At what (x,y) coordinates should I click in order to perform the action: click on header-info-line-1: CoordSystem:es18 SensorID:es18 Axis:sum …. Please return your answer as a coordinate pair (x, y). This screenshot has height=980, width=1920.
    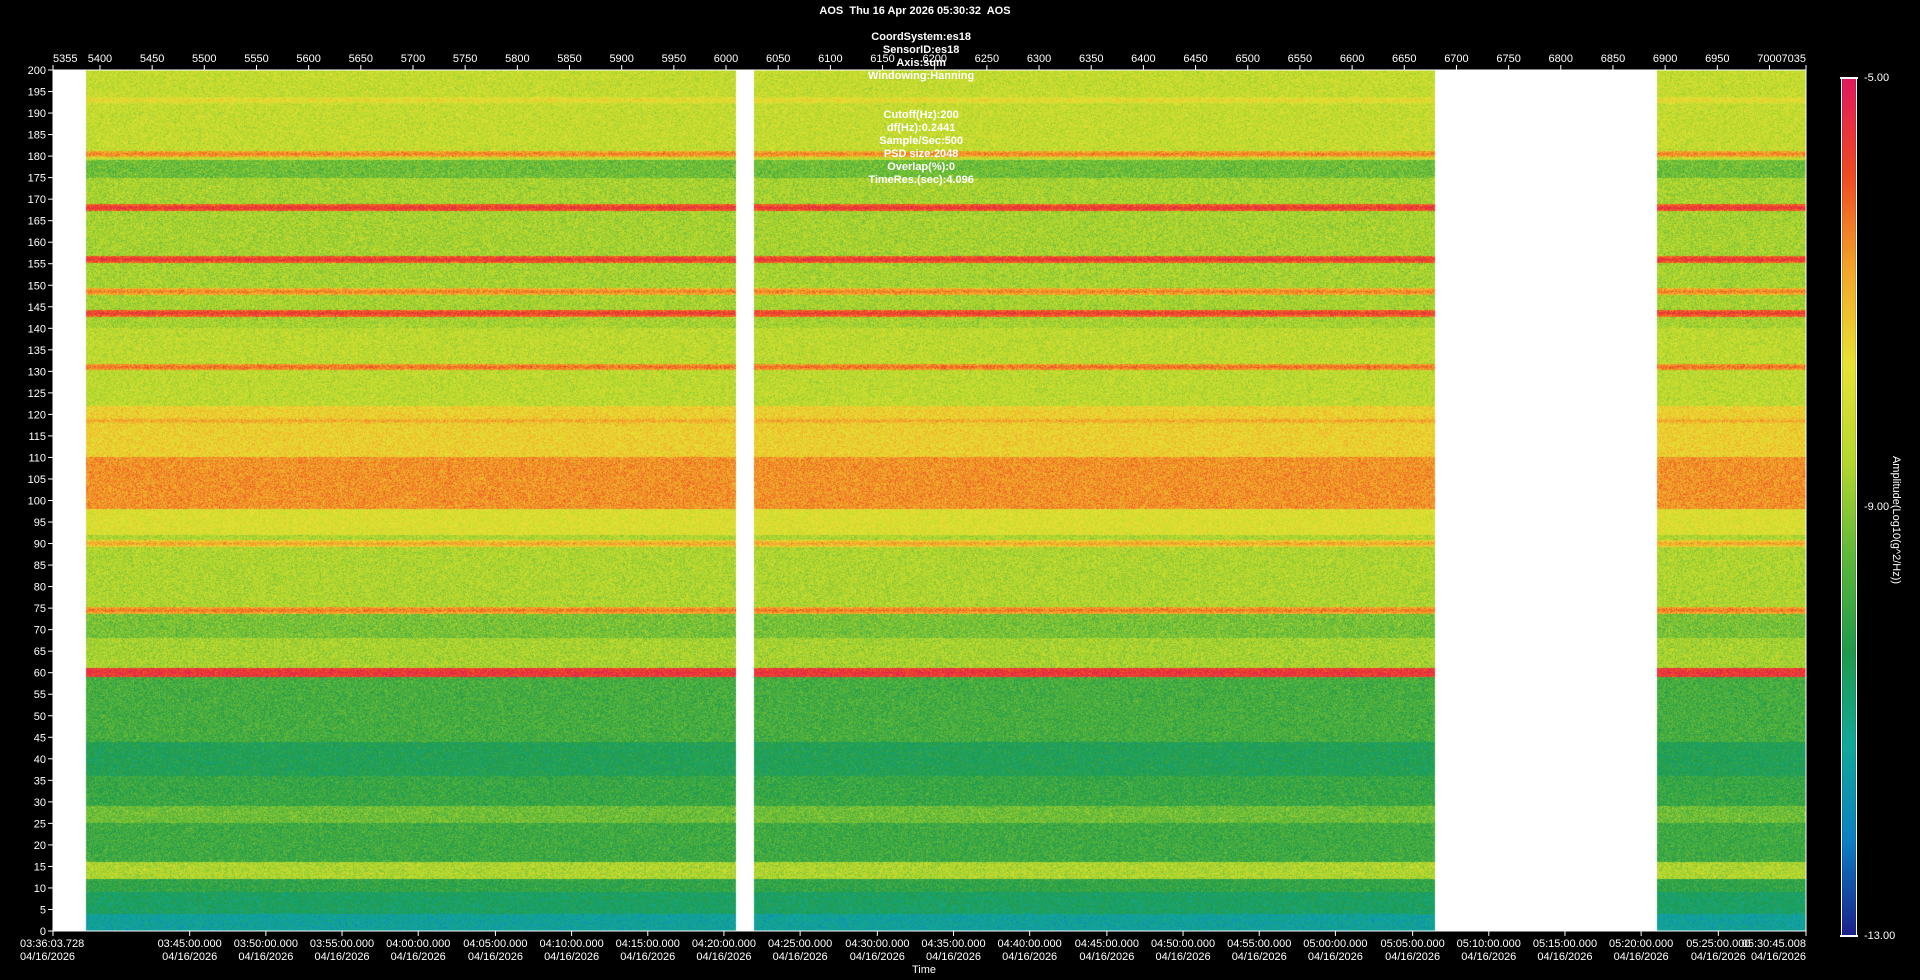
    Looking at the image, I should click on (915, 57).